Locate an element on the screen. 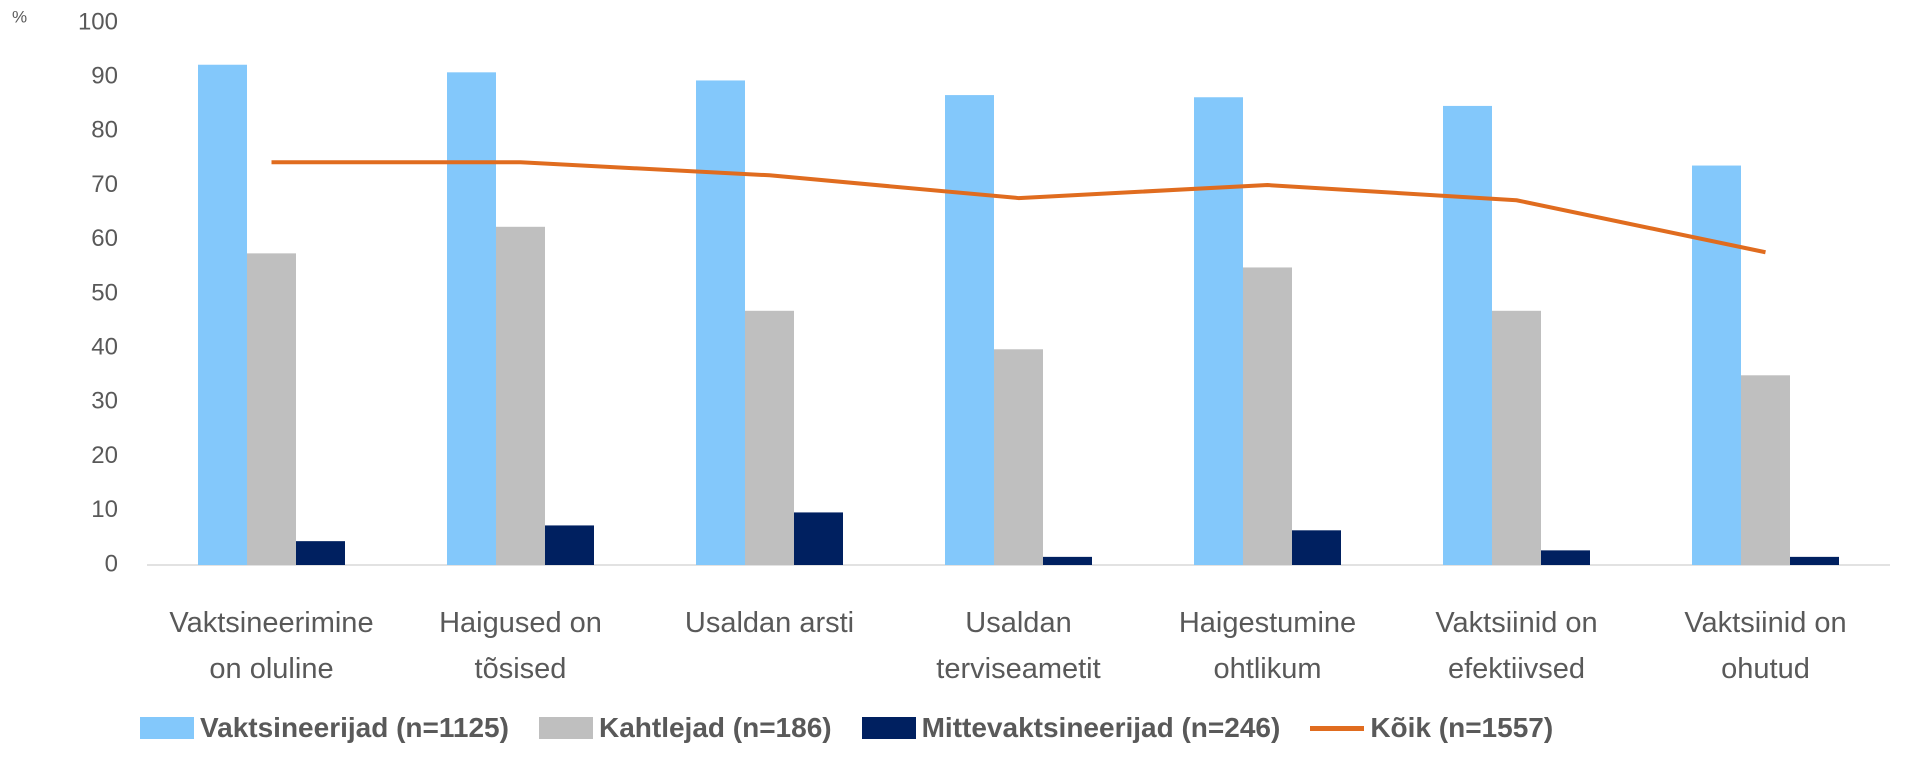 Image resolution: width=1915 pixels, height=768 pixels. y-tick-label: 70 is located at coordinates (104, 184).